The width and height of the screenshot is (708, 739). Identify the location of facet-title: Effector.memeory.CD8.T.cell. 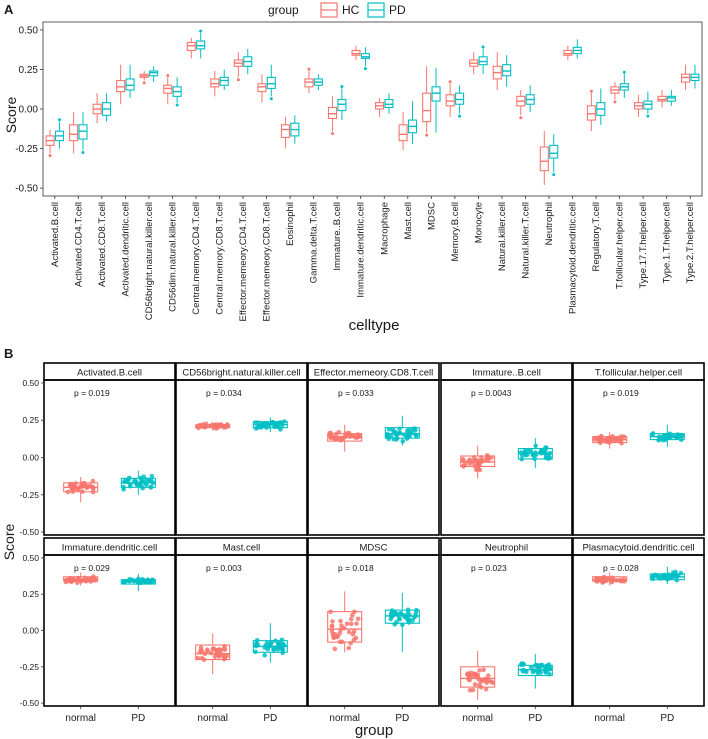
(374, 373).